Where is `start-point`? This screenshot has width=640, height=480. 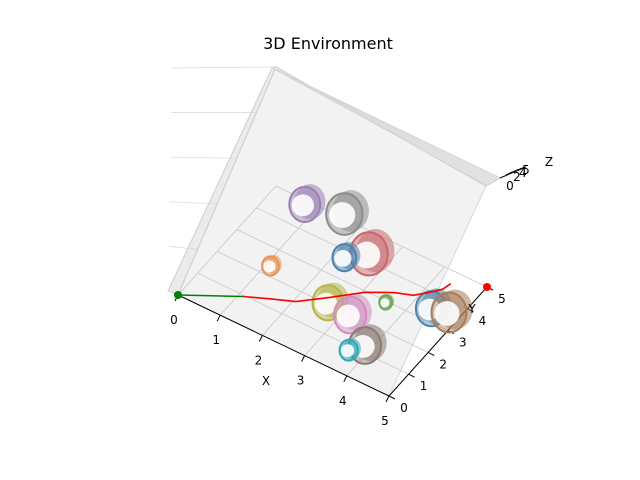
start-point is located at coordinates (178, 295).